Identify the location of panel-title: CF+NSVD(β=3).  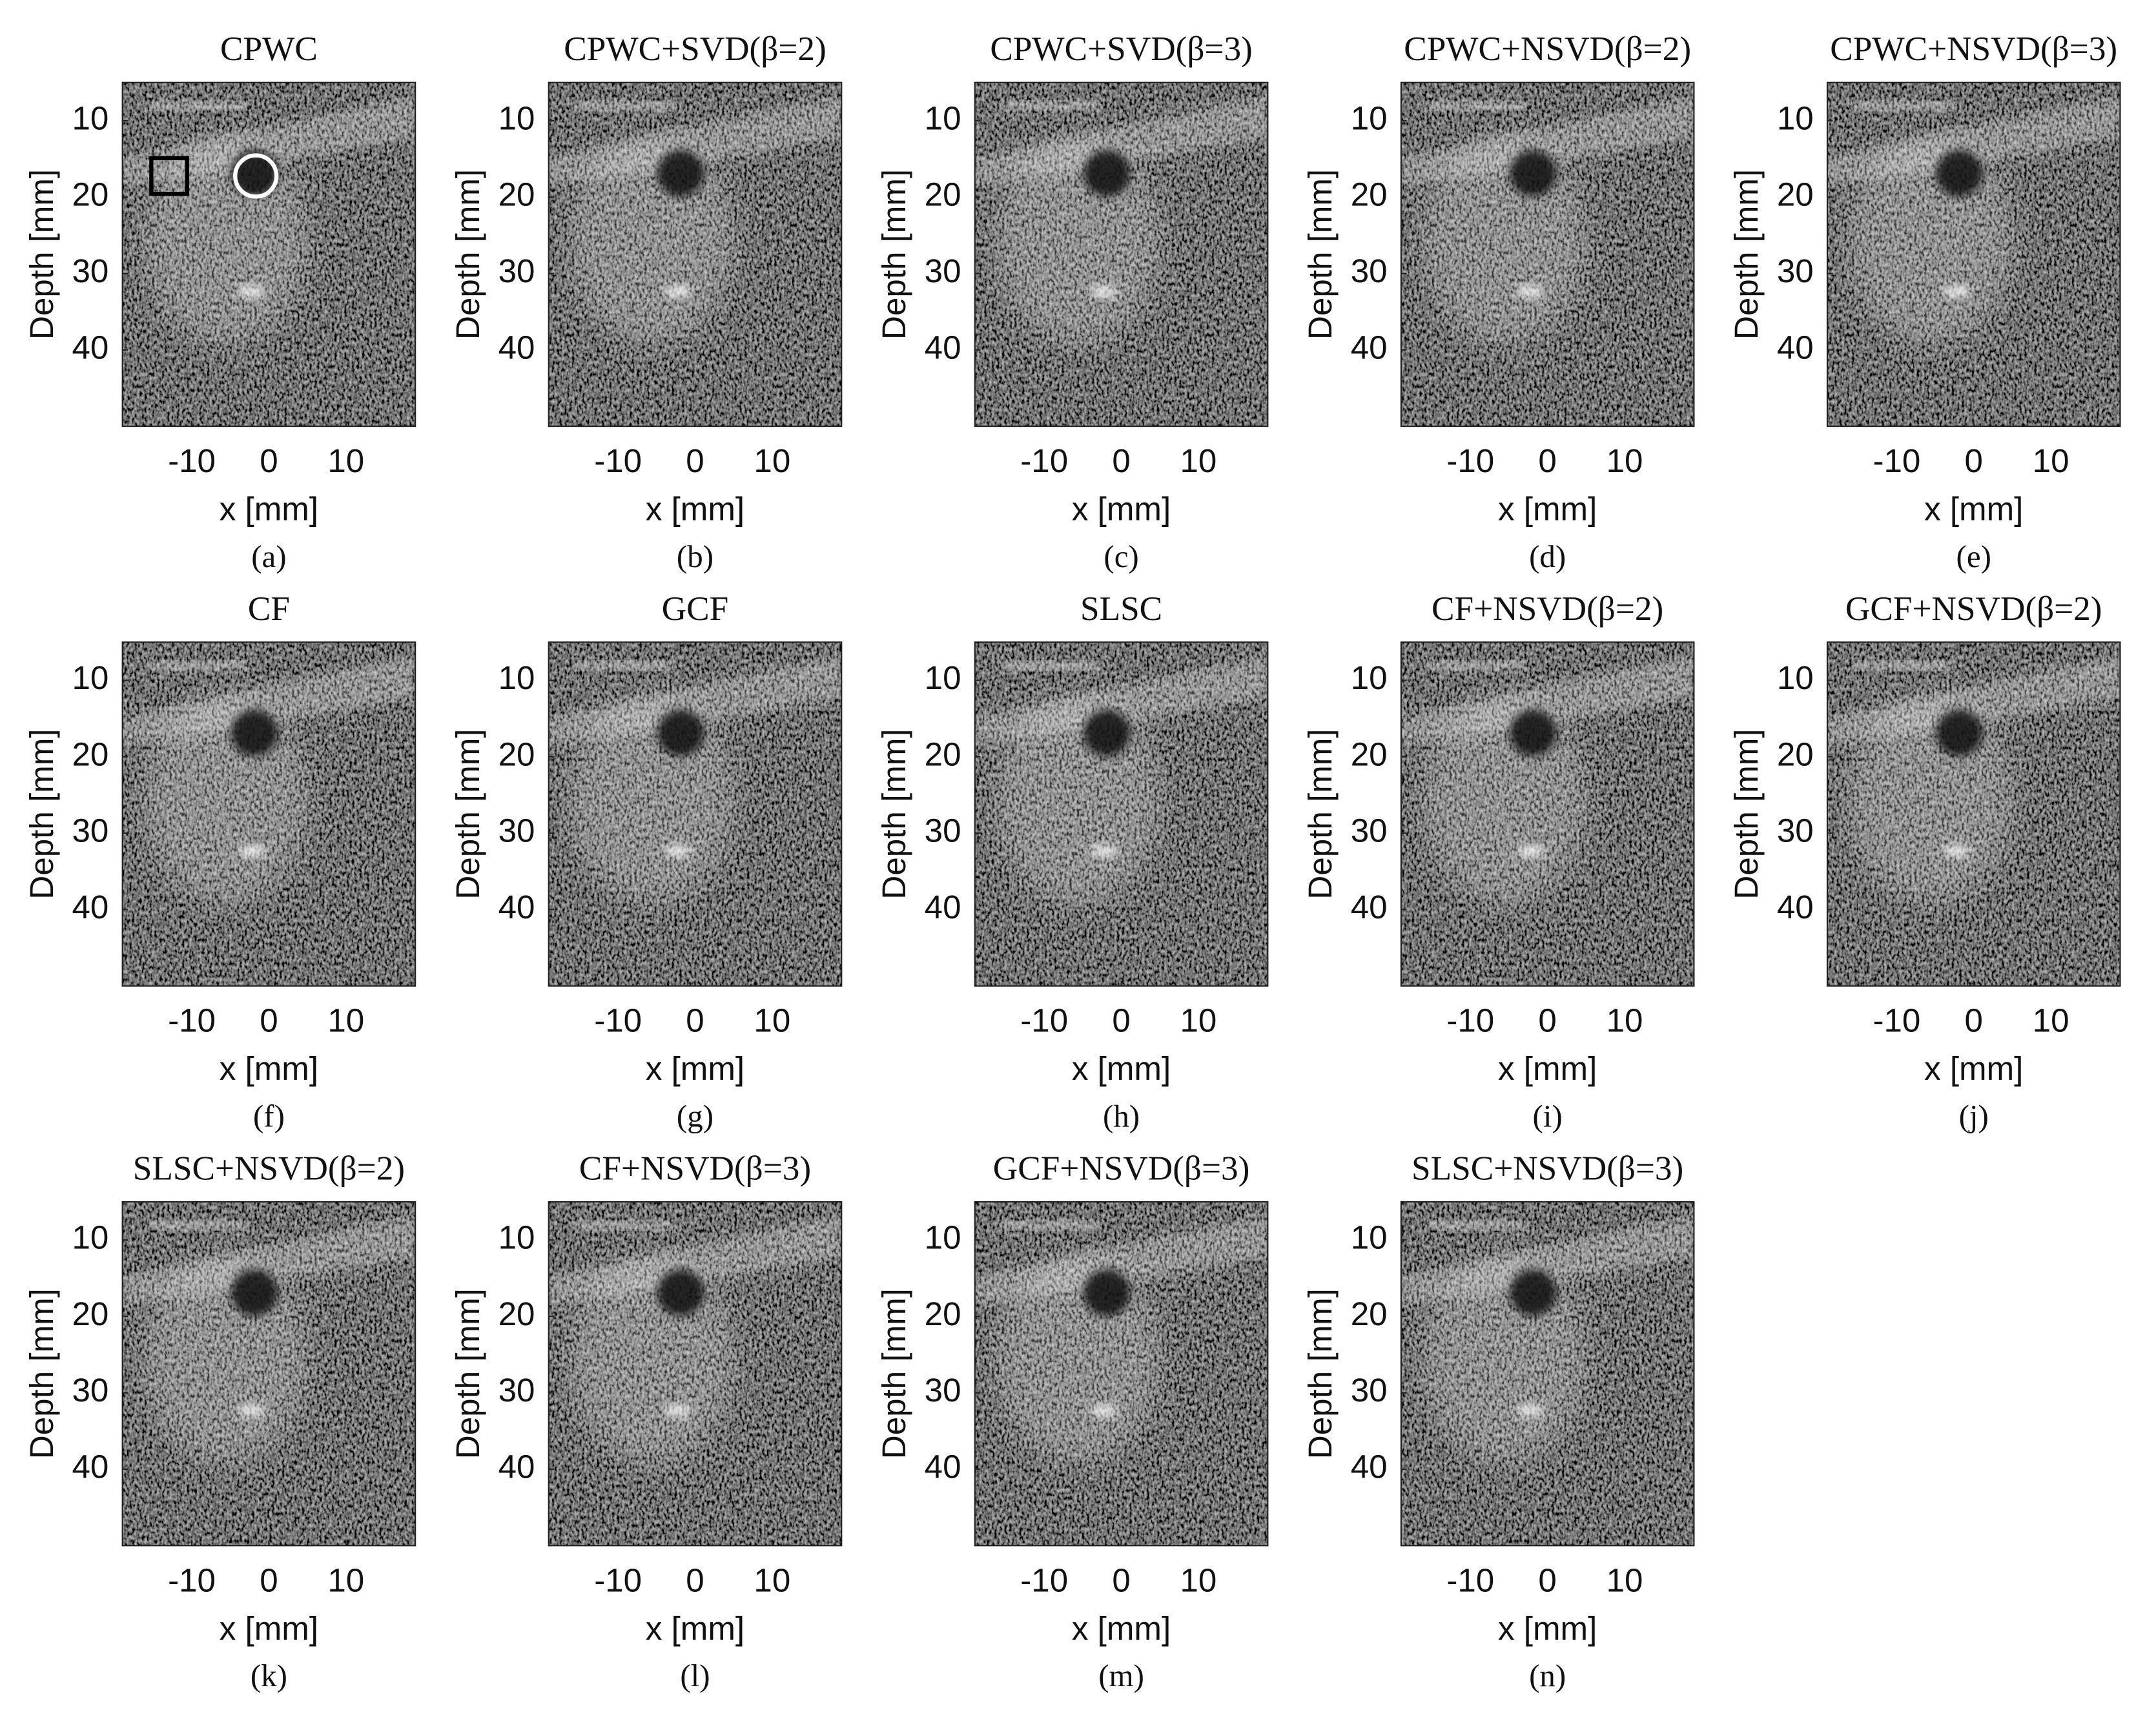
(695, 1168).